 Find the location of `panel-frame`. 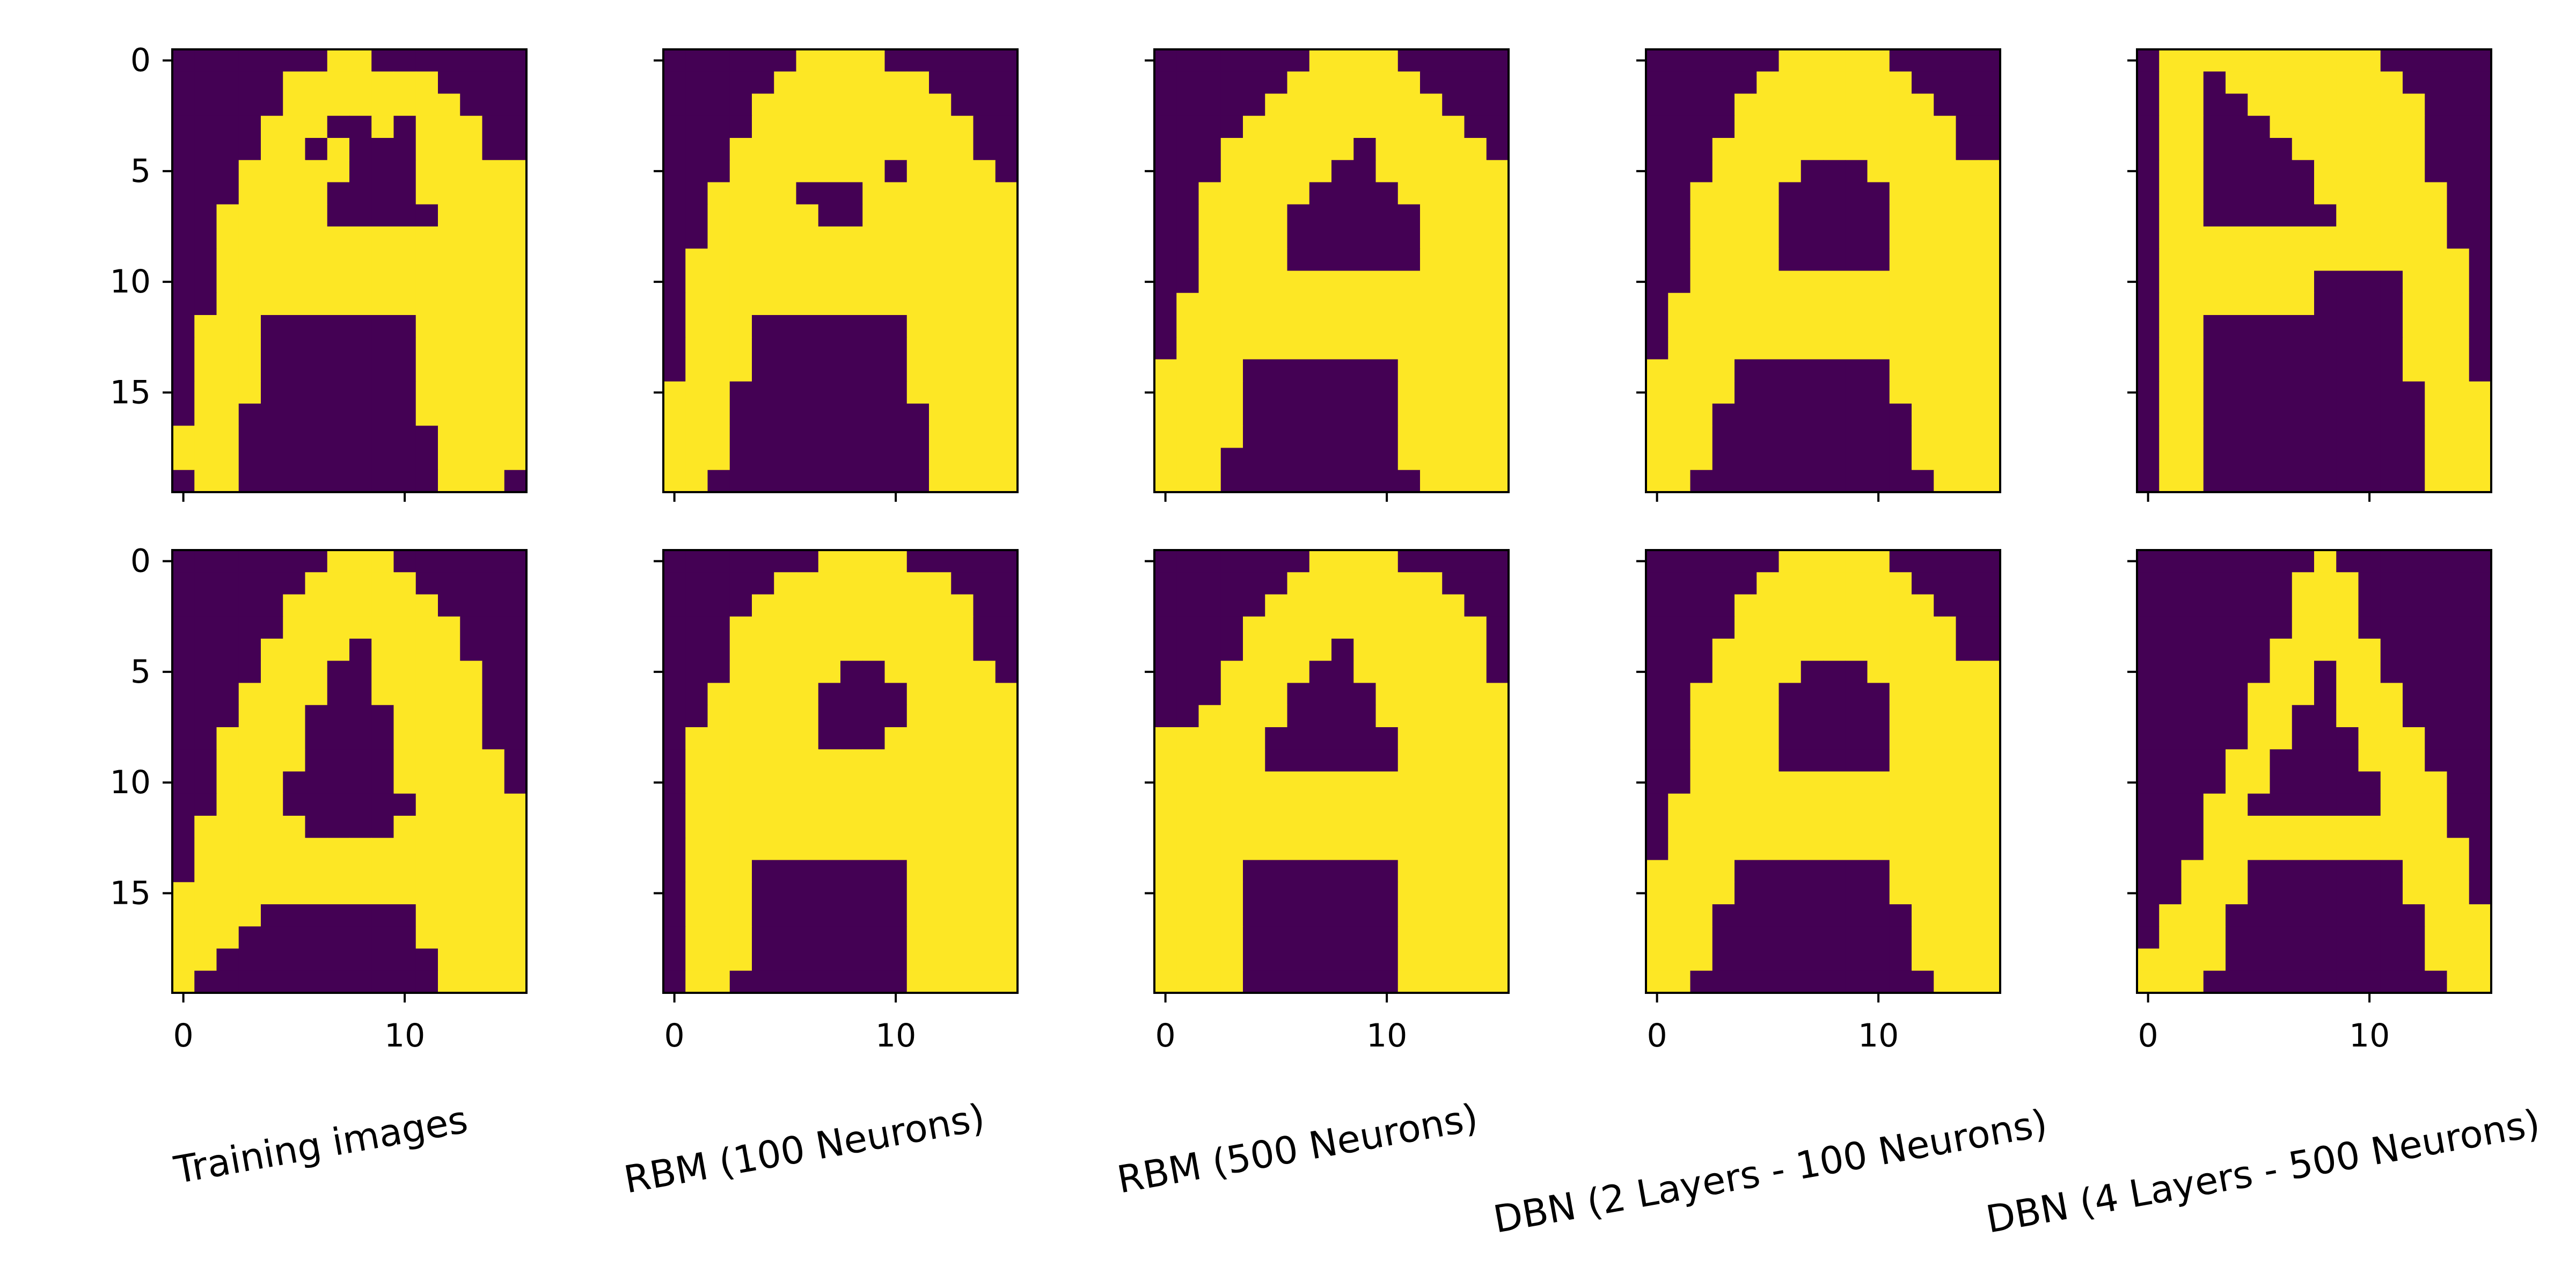

panel-frame is located at coordinates (349, 771).